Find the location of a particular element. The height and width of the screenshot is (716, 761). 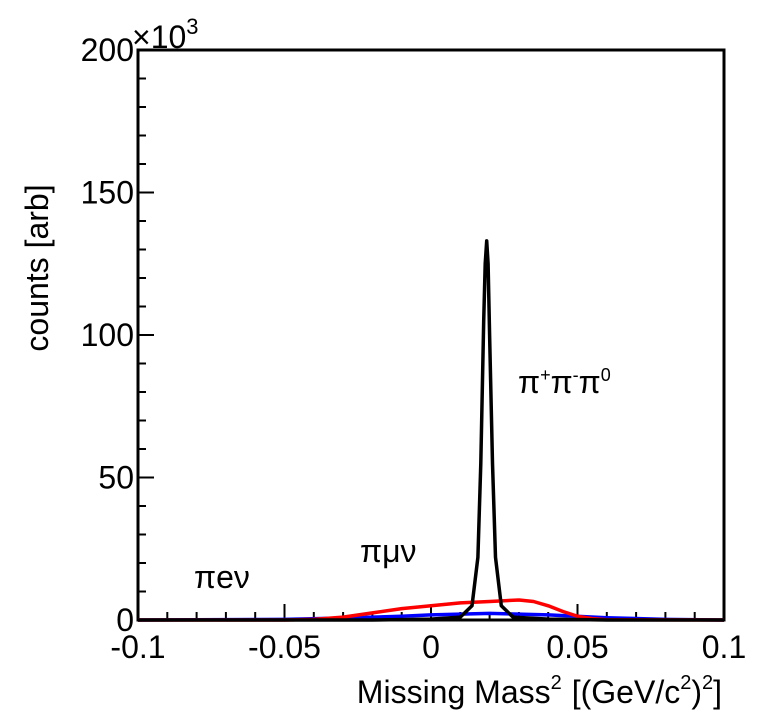

y-multiplier-exp: 3 is located at coordinates (192, 26).